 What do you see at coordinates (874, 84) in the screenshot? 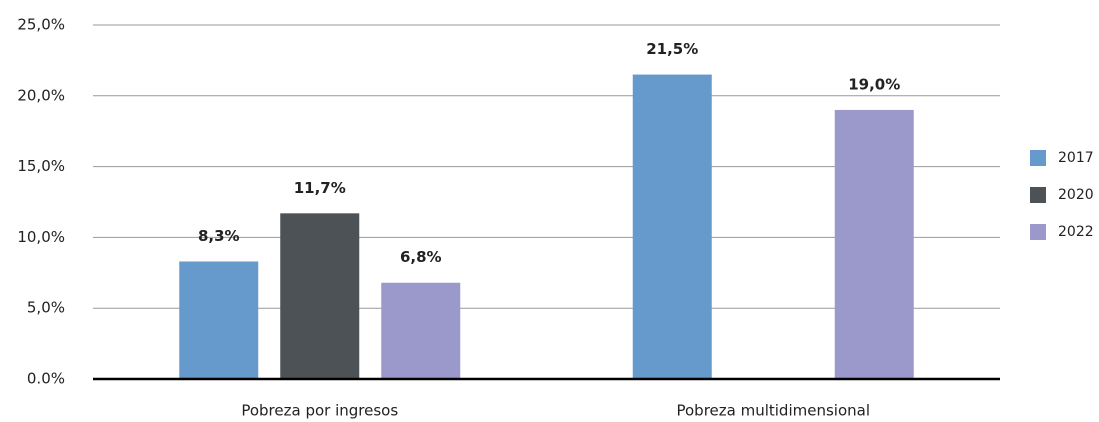
I see `value-label: 19,0%` at bounding box center [874, 84].